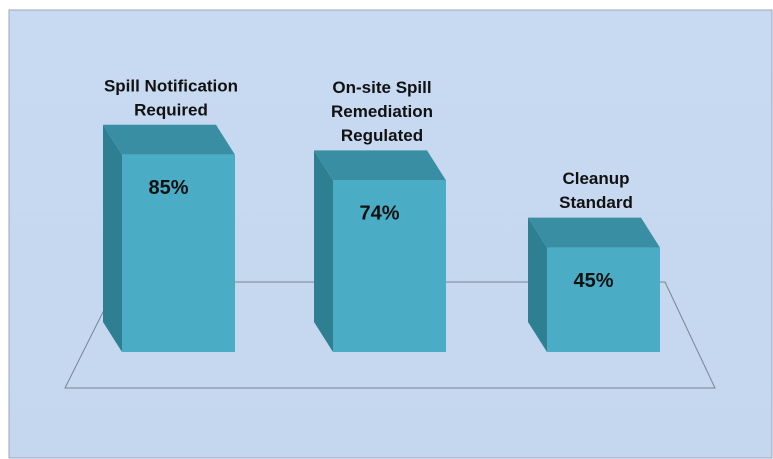  Describe the element at coordinates (596, 202) in the screenshot. I see `category-label: Standard` at that location.